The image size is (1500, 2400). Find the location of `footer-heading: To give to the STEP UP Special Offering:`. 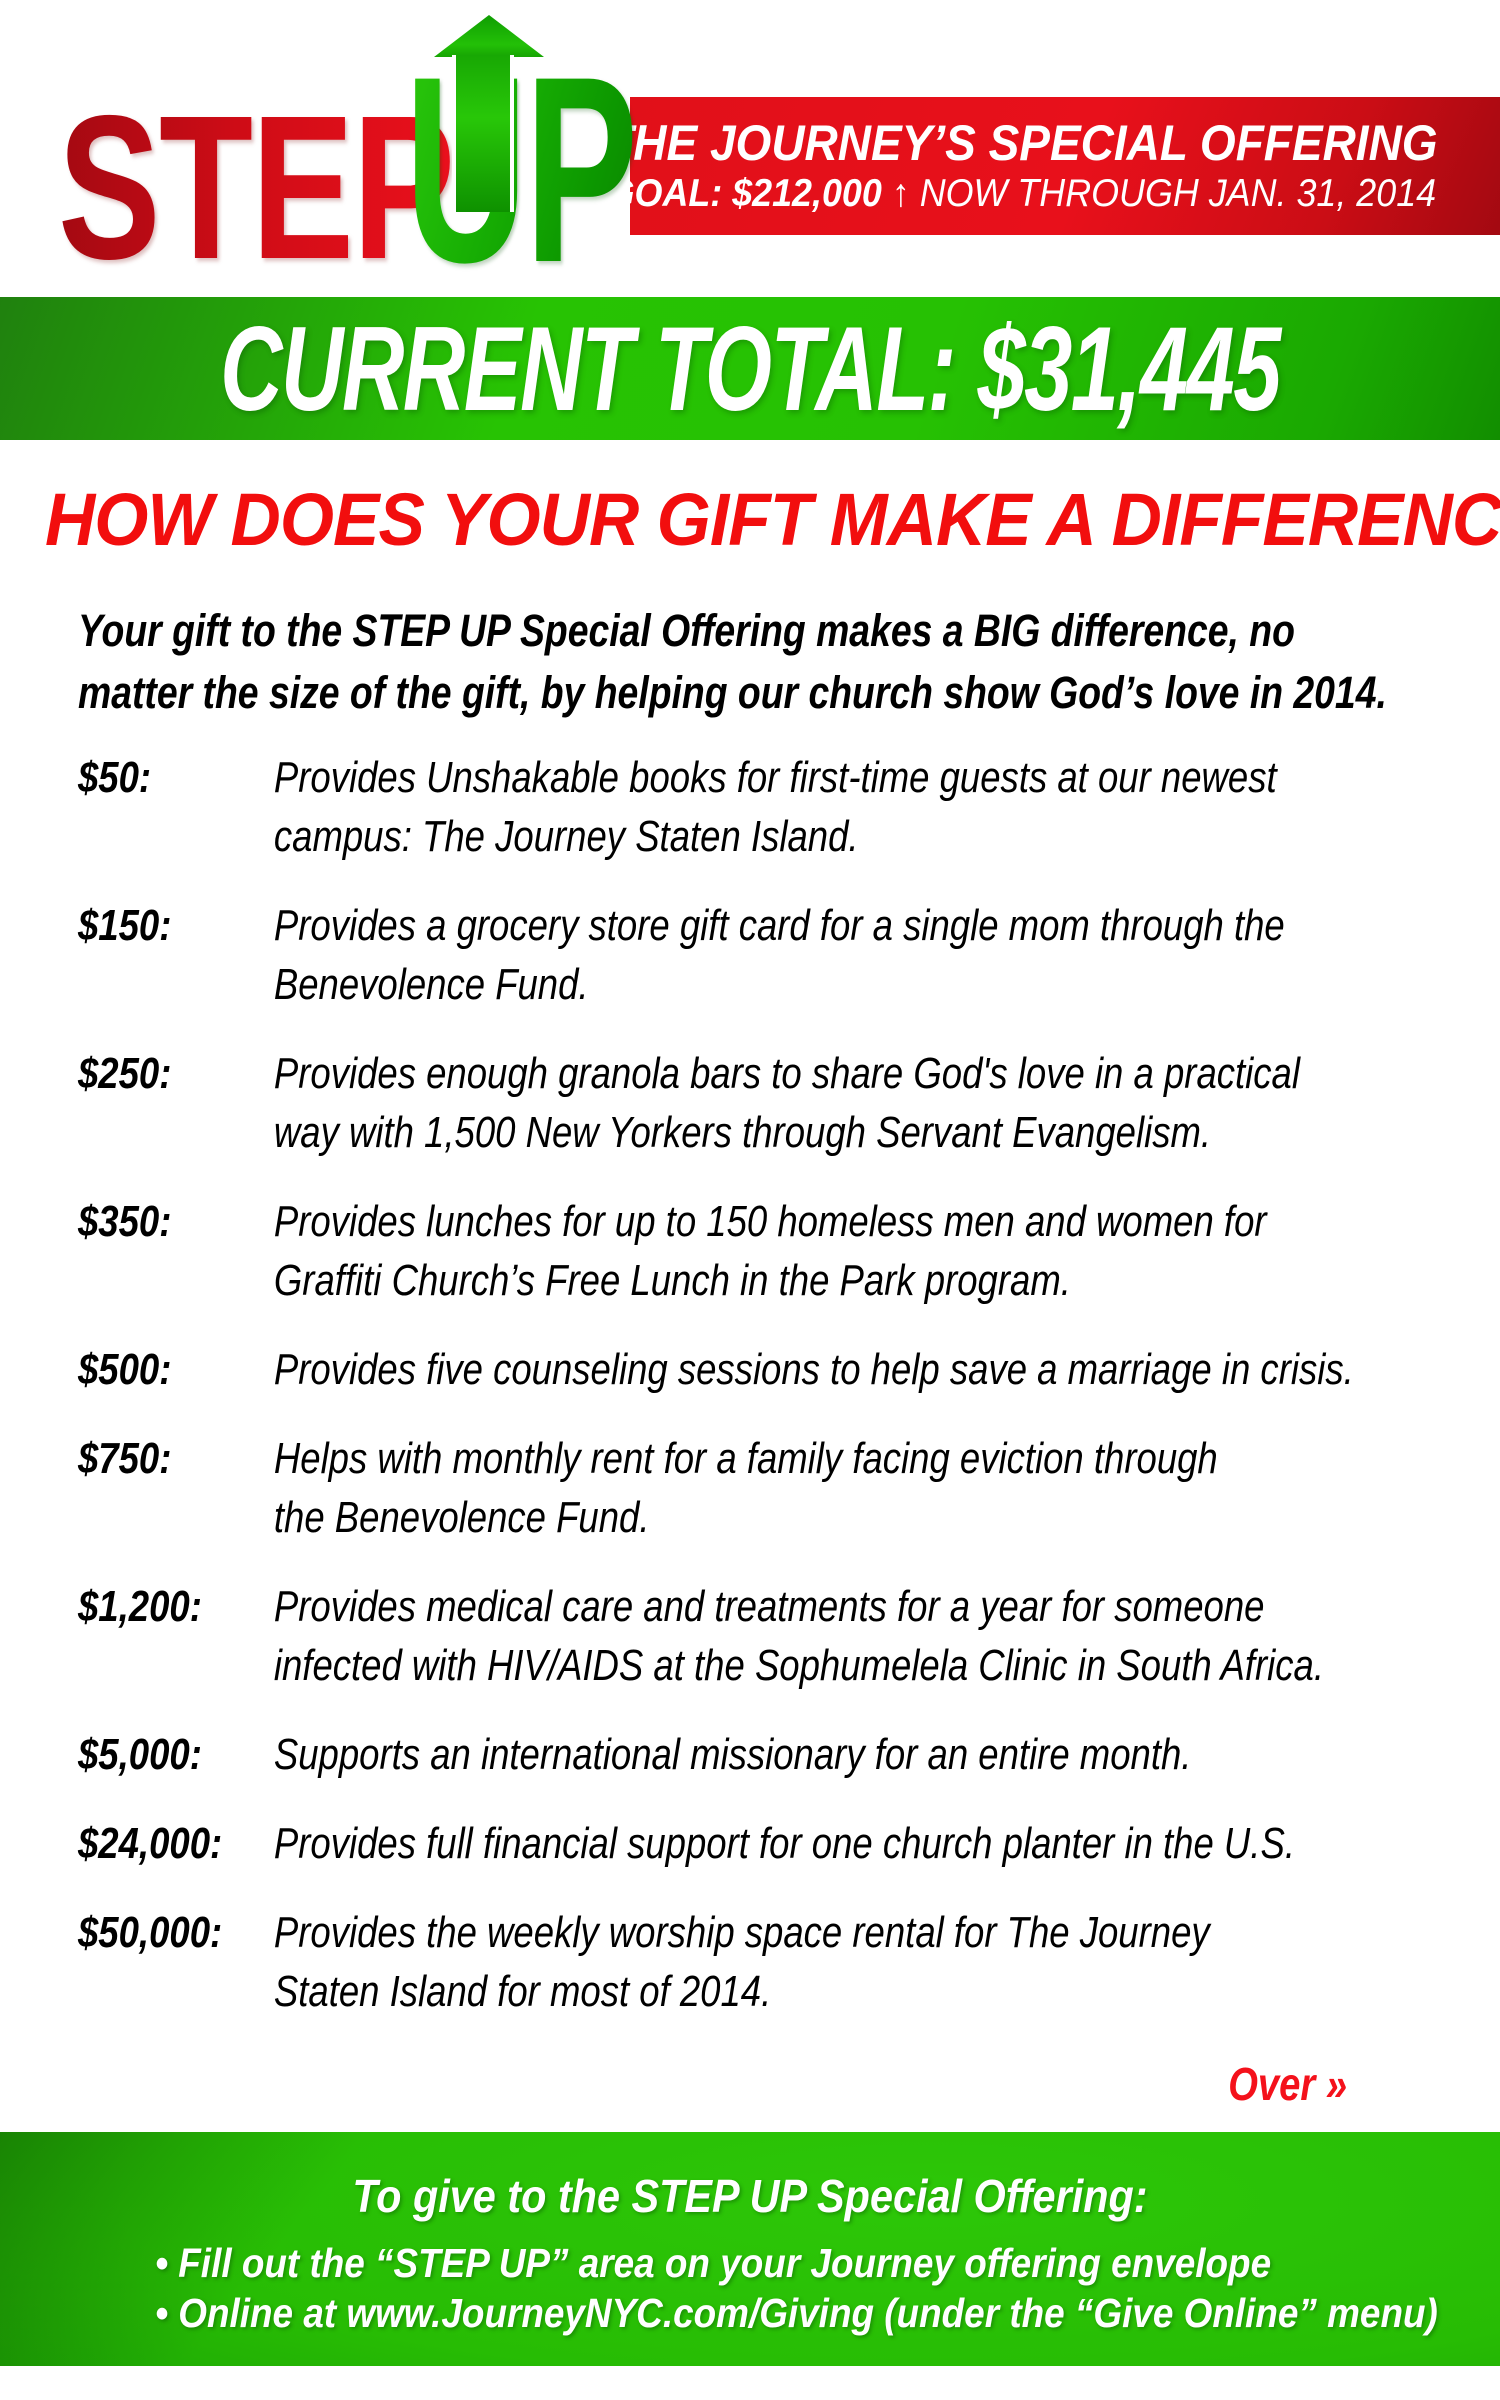

footer-heading: To give to the STEP UP Special Offering: is located at coordinates (750, 2196).